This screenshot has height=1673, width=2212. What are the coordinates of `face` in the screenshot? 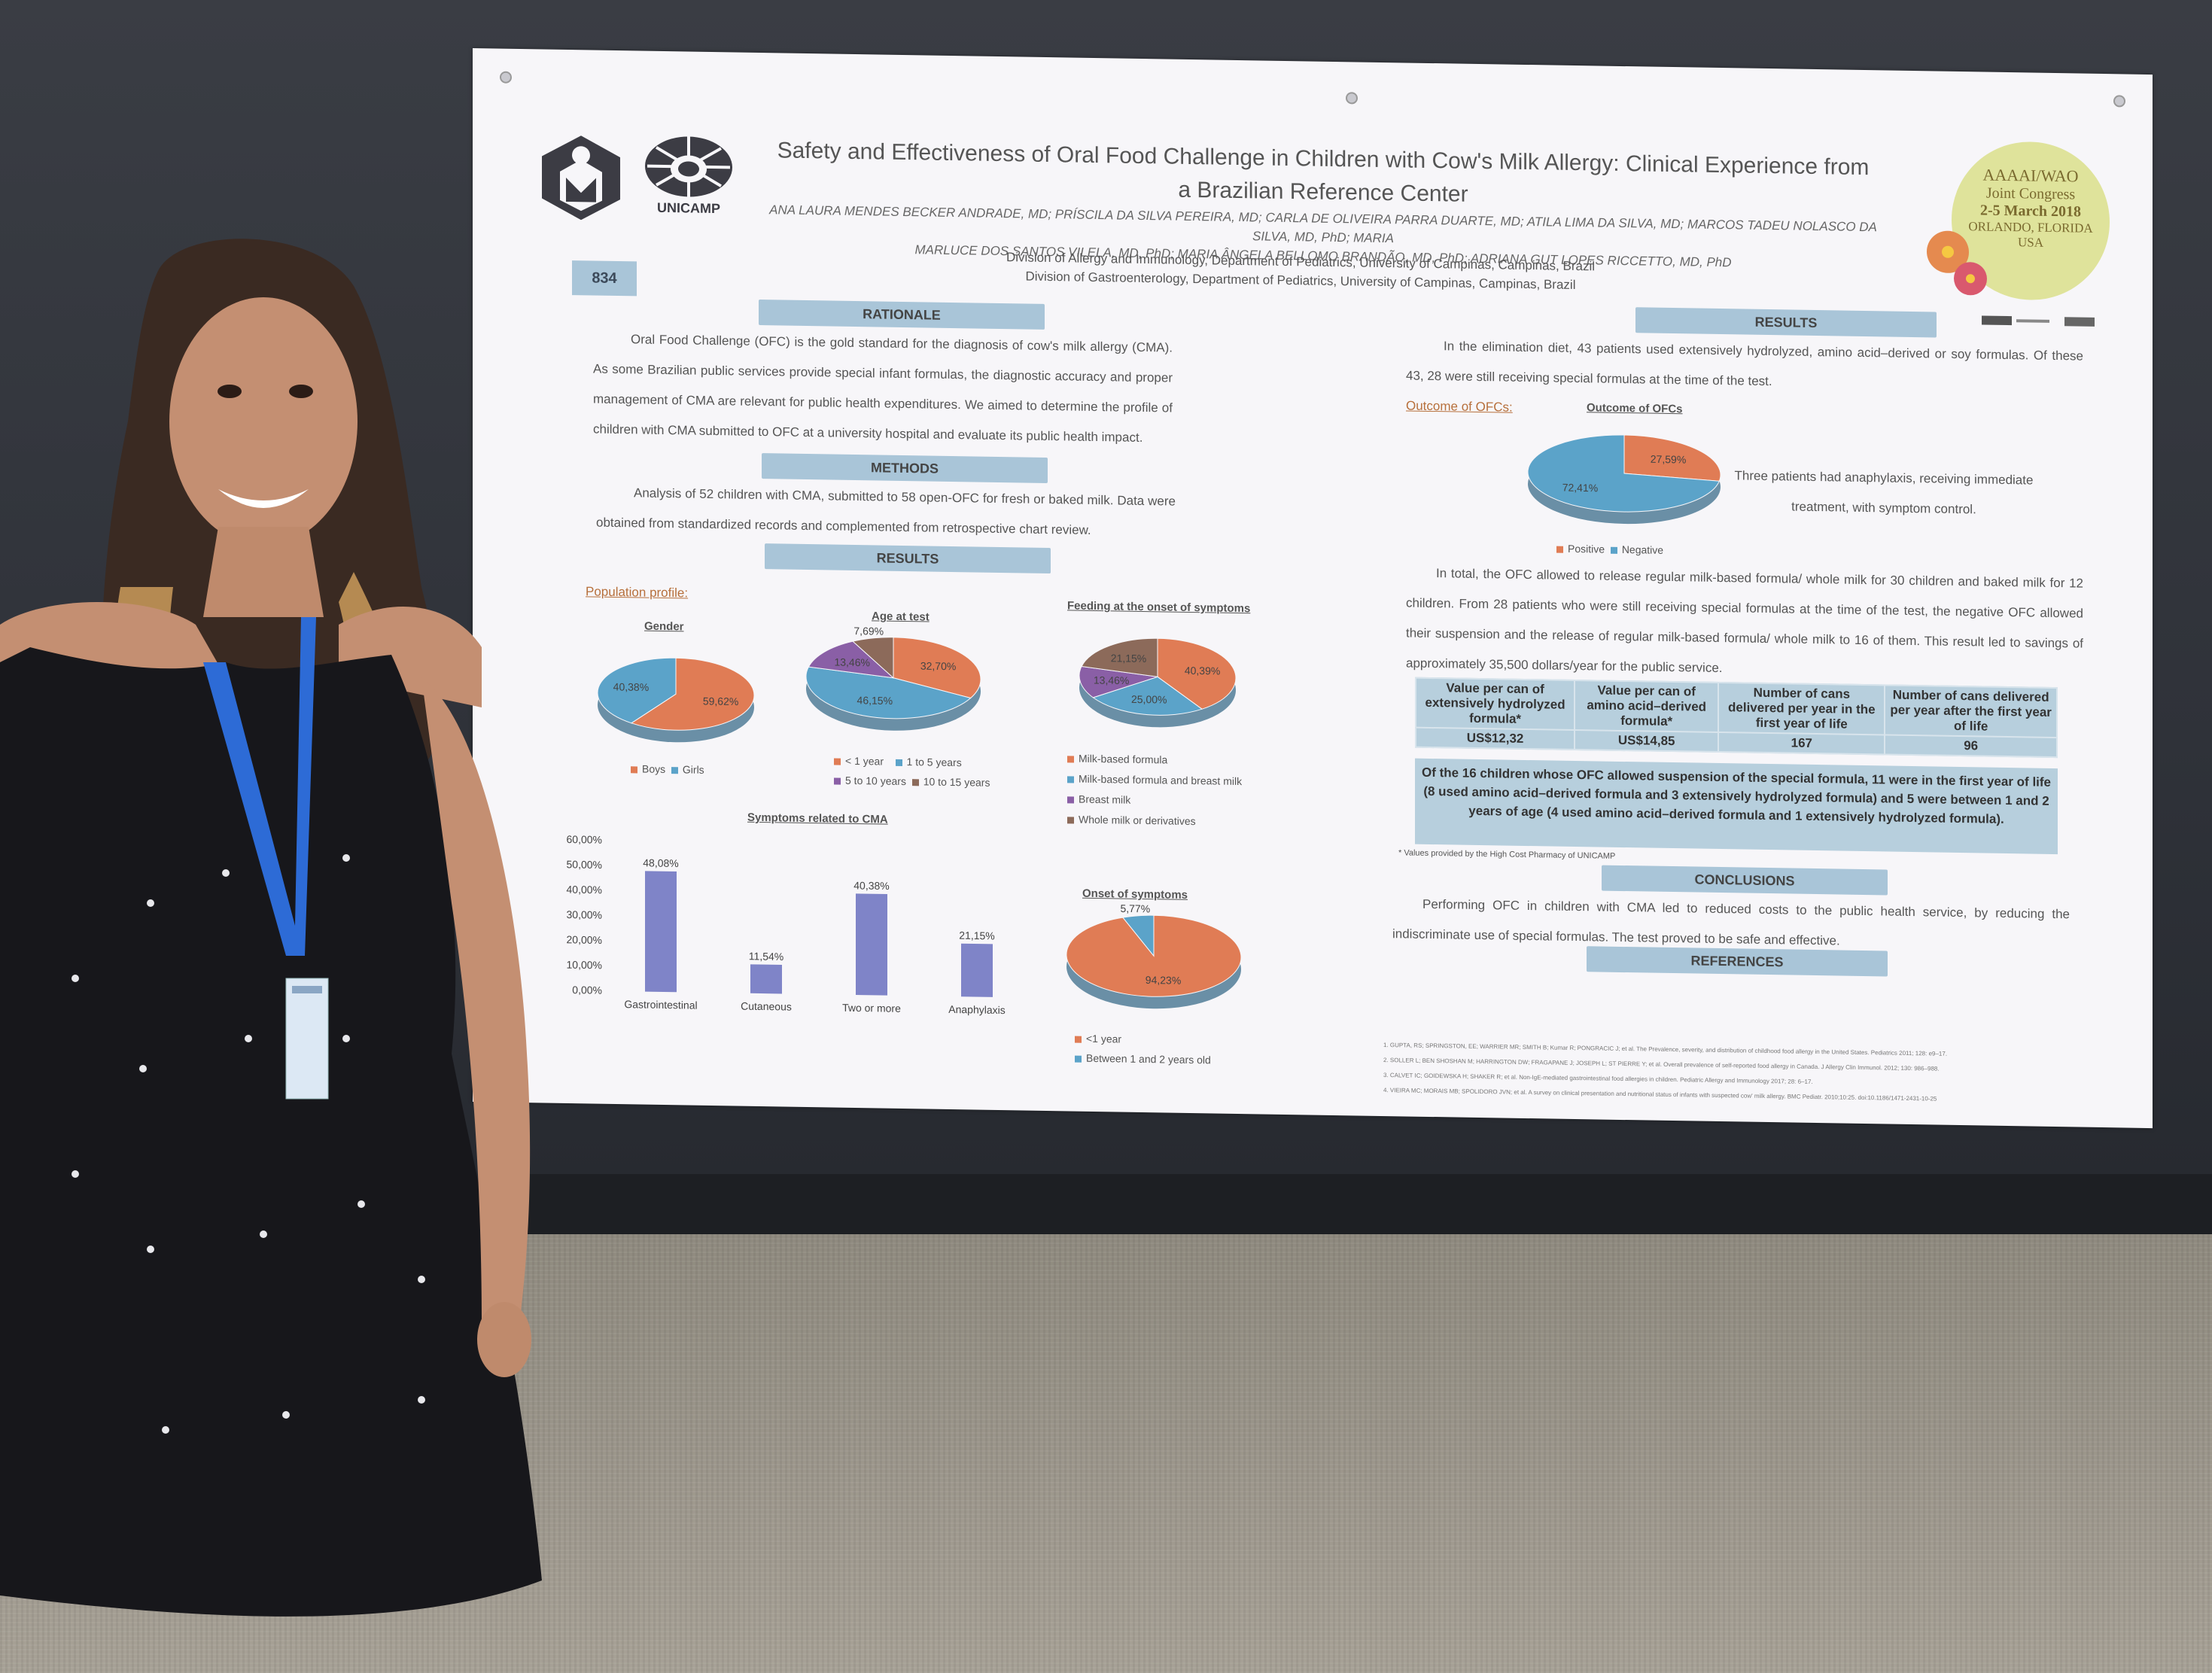 It's located at (263, 421).